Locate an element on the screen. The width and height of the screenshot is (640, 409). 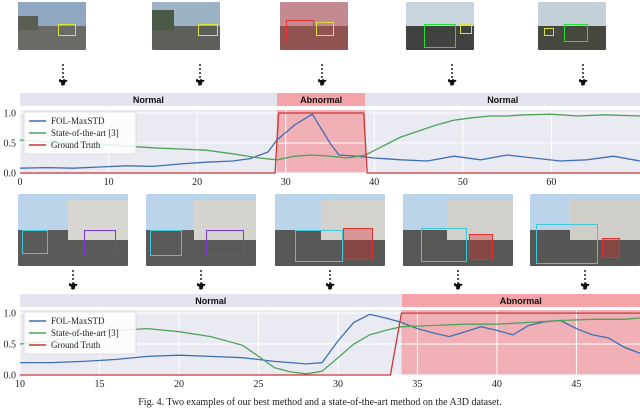
x-tick-label: 35 is located at coordinates (417, 384).